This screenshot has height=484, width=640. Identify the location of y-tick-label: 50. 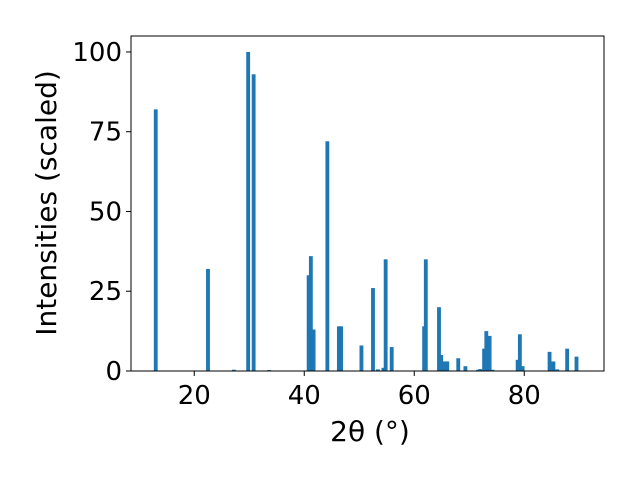
(105, 212).